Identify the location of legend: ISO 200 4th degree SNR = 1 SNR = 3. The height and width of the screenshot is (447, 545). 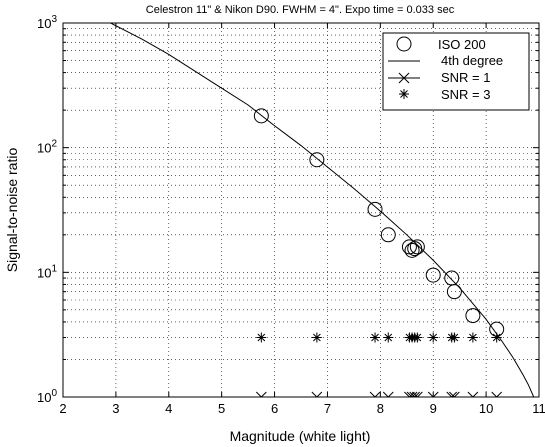
(456, 71).